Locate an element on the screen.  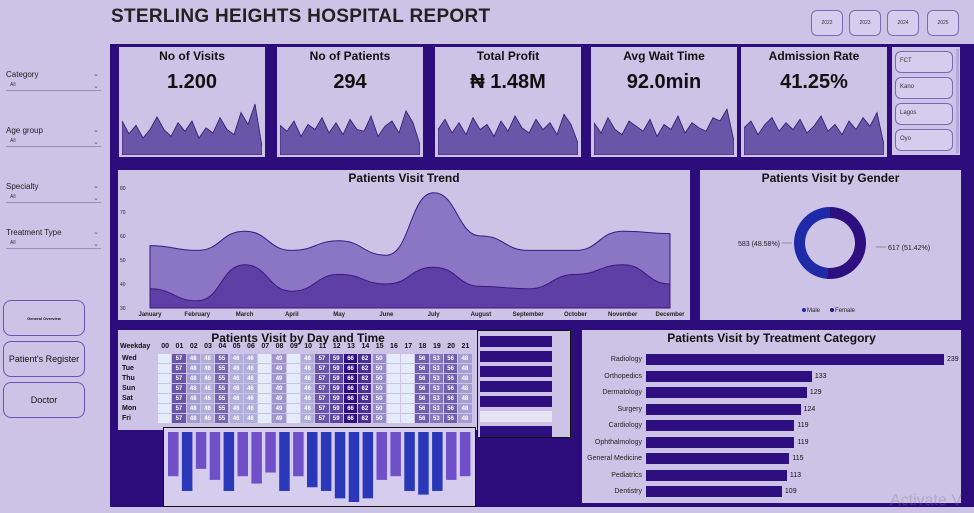
year-2025-button: 2025 is located at coordinates (943, 23).